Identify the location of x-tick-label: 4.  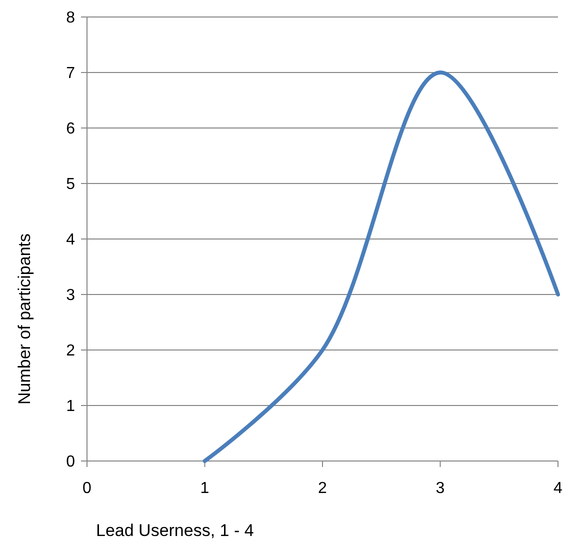
(558, 488).